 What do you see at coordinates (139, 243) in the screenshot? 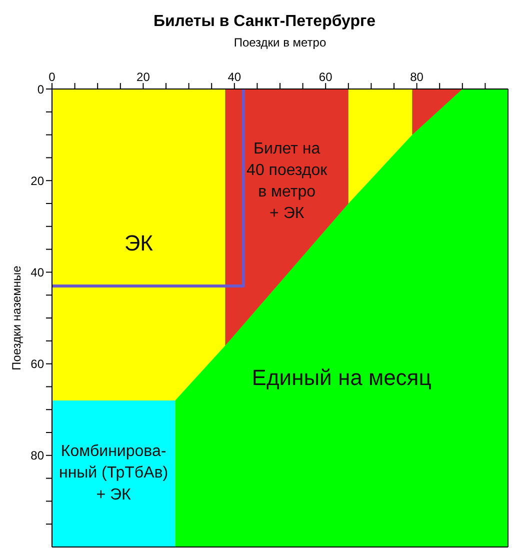
I see `series-label: ЭК` at bounding box center [139, 243].